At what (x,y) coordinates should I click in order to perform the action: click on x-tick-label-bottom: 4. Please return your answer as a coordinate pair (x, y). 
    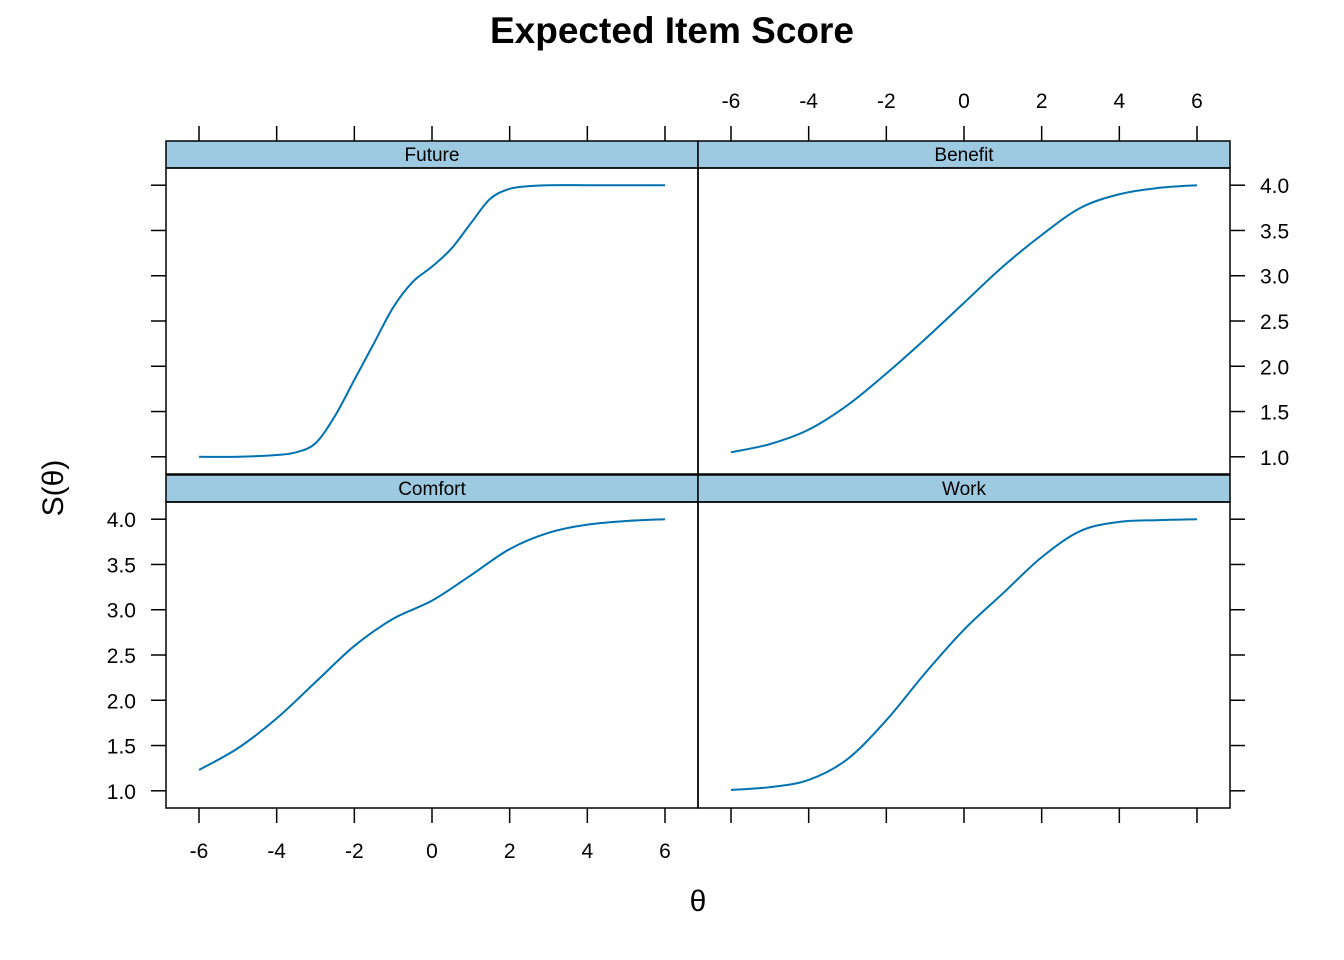
    Looking at the image, I should click on (587, 851).